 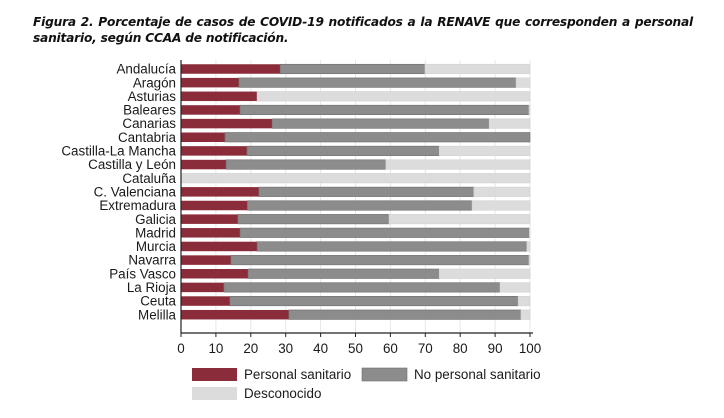 What do you see at coordinates (390, 348) in the screenshot?
I see `x-tick-label: 60` at bounding box center [390, 348].